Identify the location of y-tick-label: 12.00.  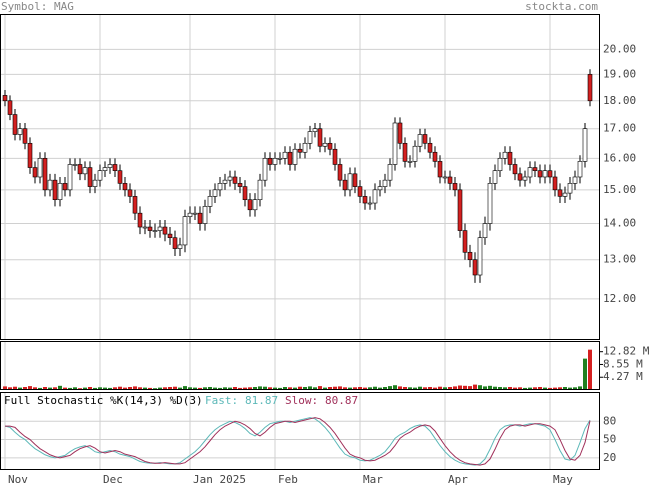
(619, 298).